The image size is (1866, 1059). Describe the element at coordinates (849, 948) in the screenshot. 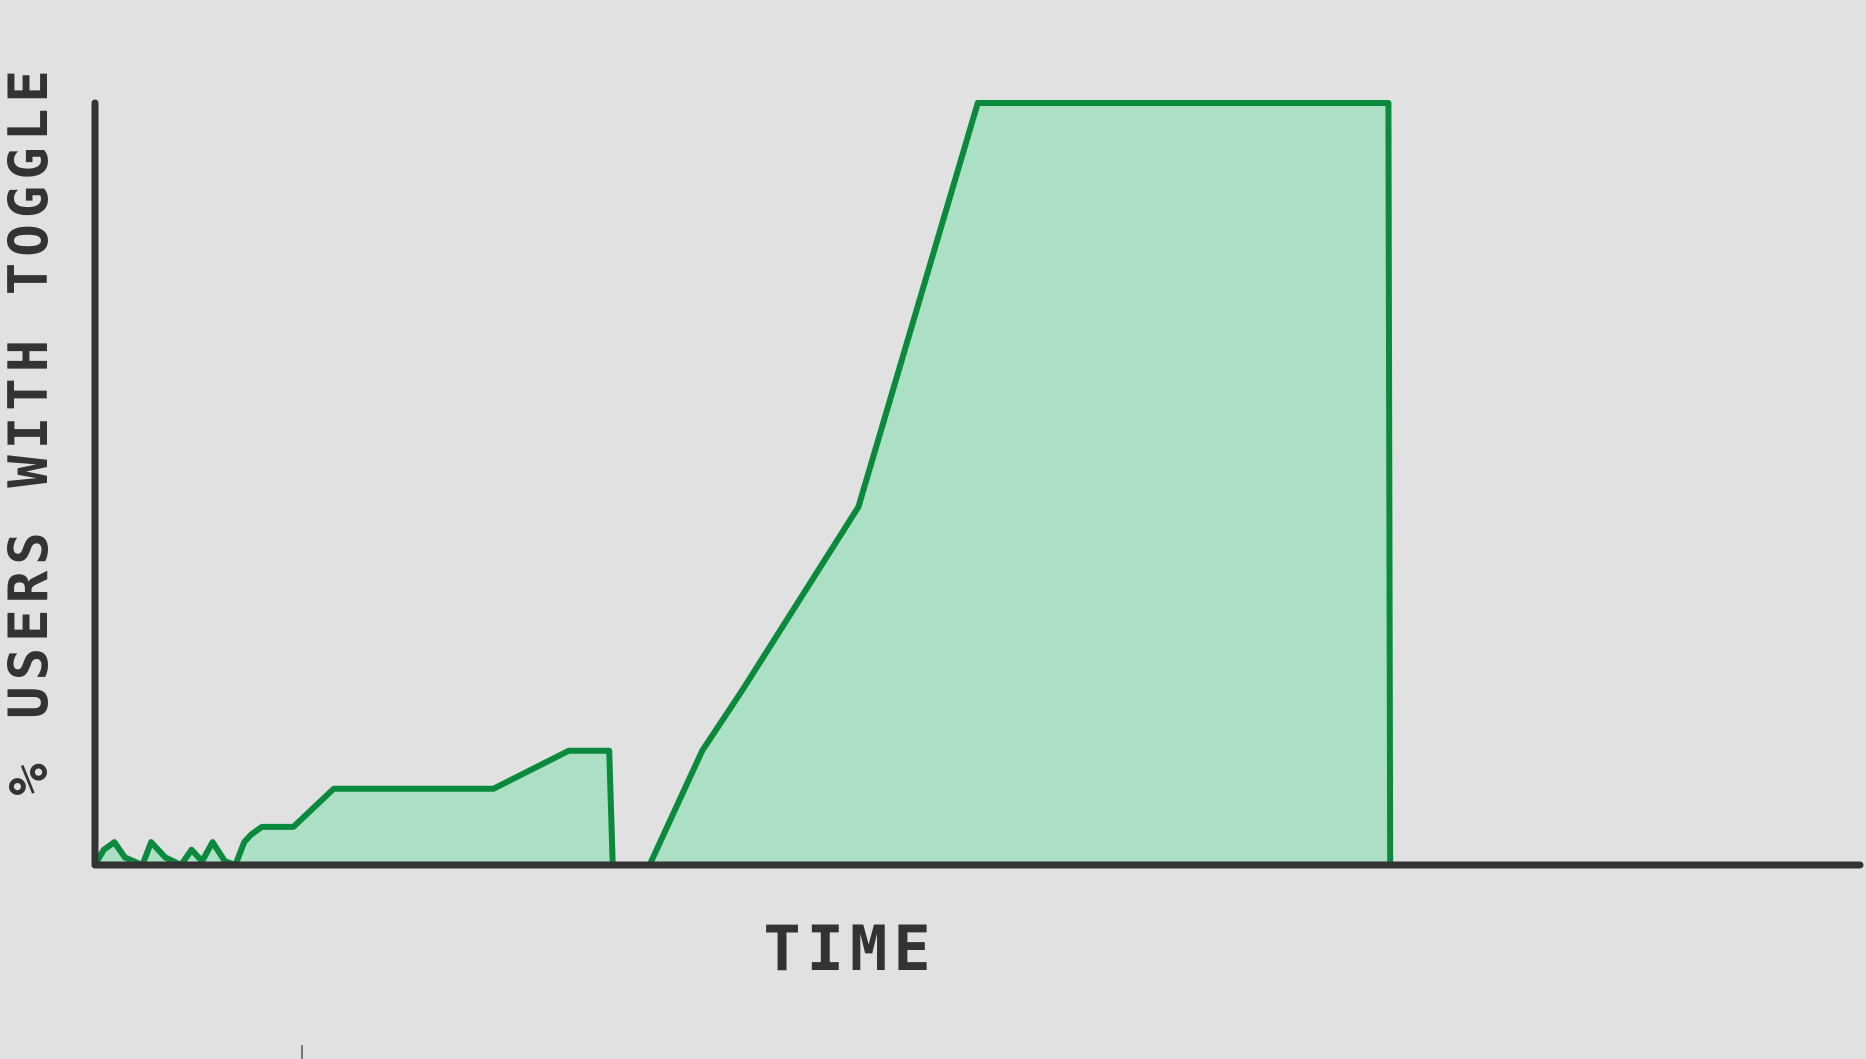

I see `x-axis-label: TIME` at that location.